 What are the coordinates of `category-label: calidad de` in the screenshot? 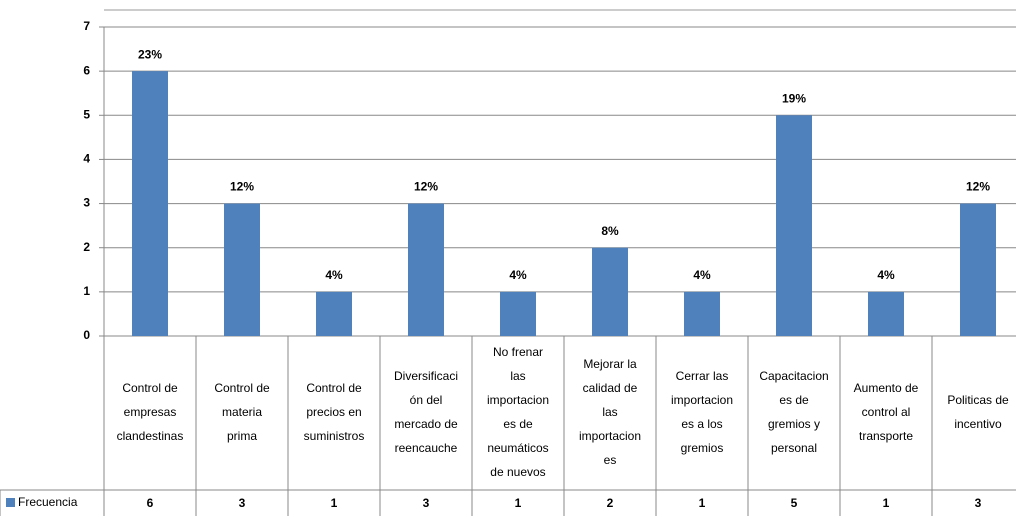 It's located at (610, 388).